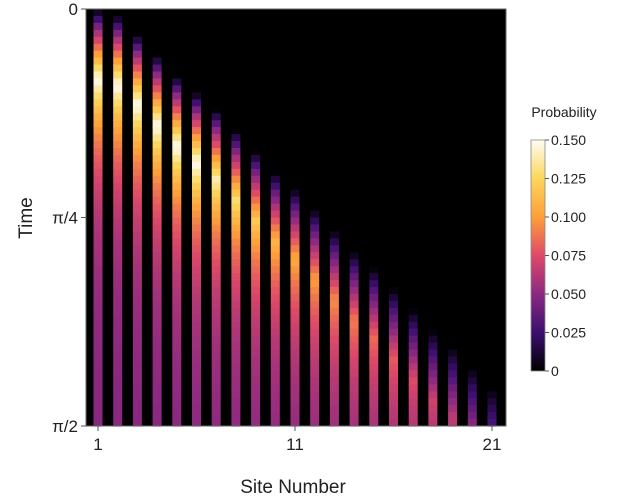 The width and height of the screenshot is (625, 502). I want to click on y-tick-label: π/2, so click(65, 426).